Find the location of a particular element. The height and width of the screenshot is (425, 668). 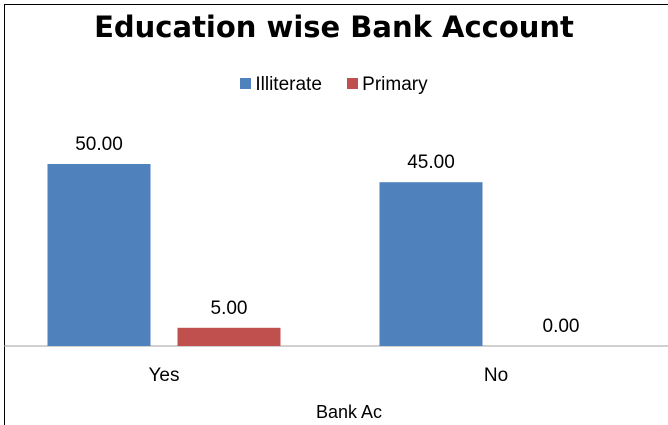

legend-label-illiterate: Illiterate is located at coordinates (288, 84).